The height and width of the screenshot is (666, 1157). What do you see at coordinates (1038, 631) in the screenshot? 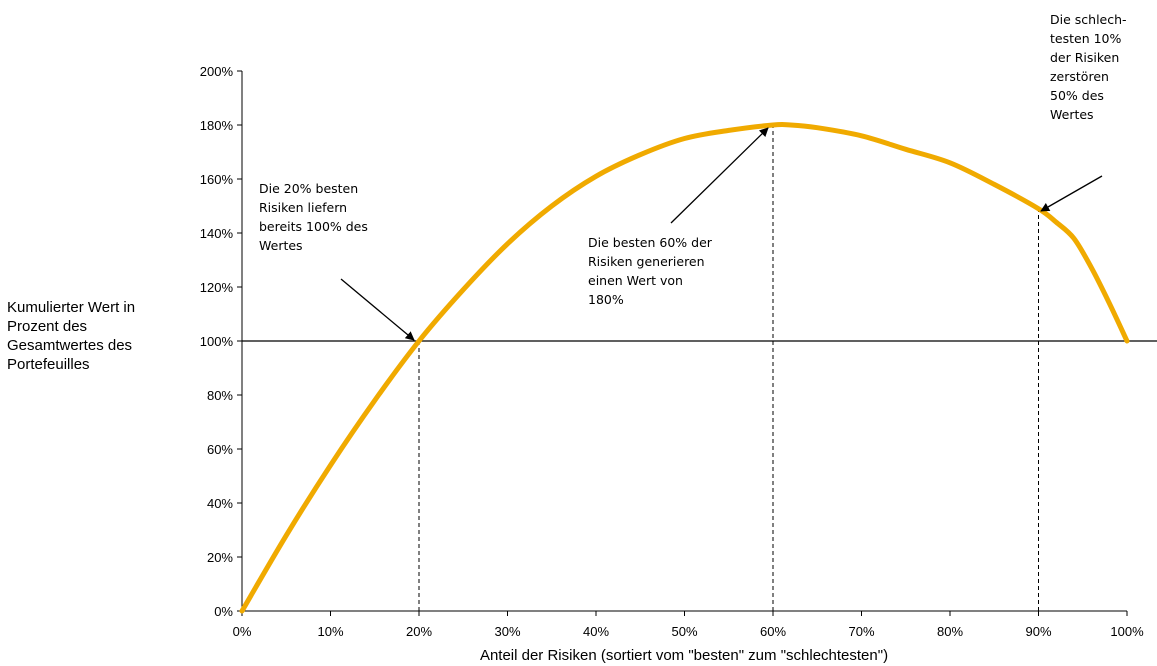
I see `x-tick-label: 90%` at bounding box center [1038, 631].